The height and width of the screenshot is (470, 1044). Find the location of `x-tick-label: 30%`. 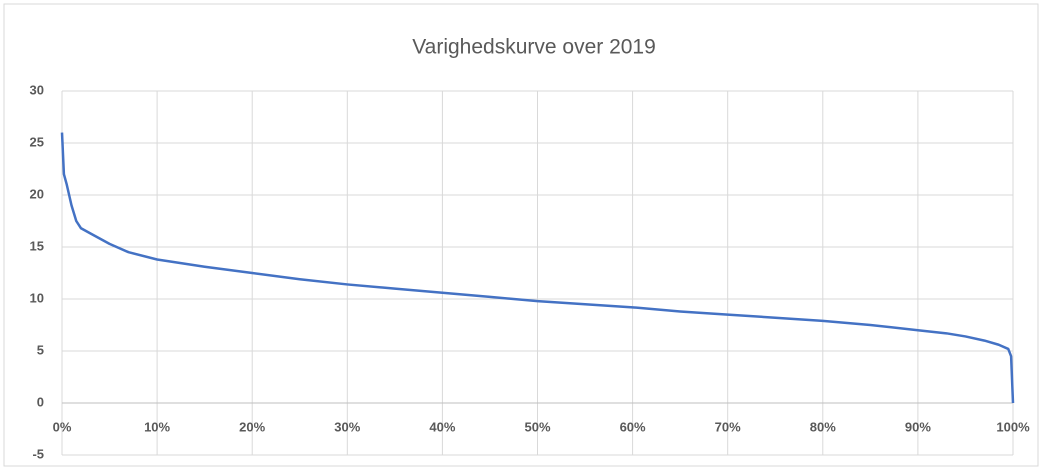

x-tick-label: 30% is located at coordinates (347, 426).